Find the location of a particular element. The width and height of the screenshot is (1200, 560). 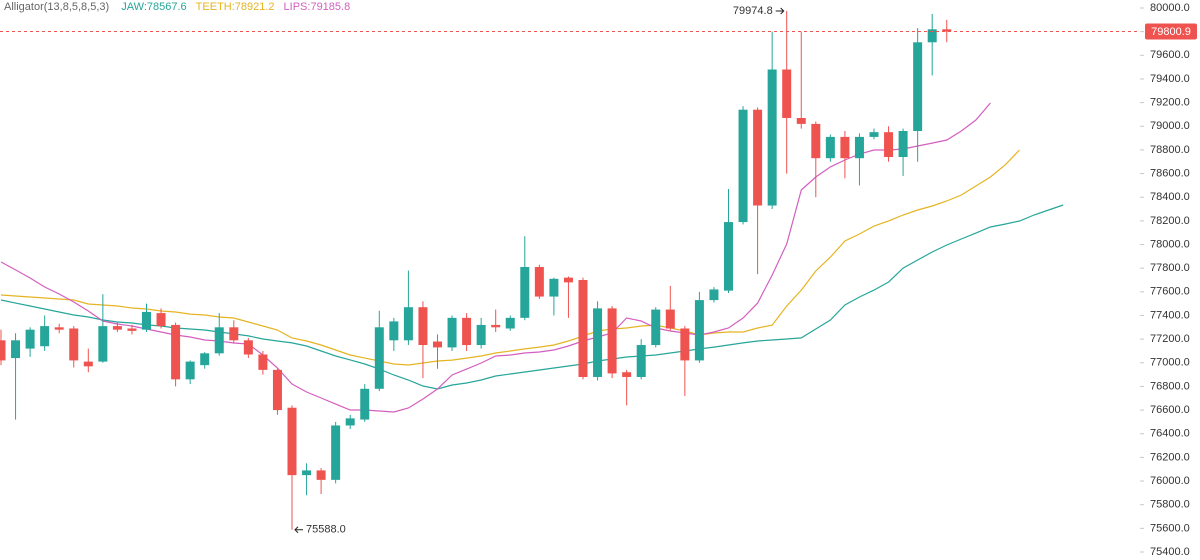

y-tick-label: 79400.0 is located at coordinates (1170, 79).